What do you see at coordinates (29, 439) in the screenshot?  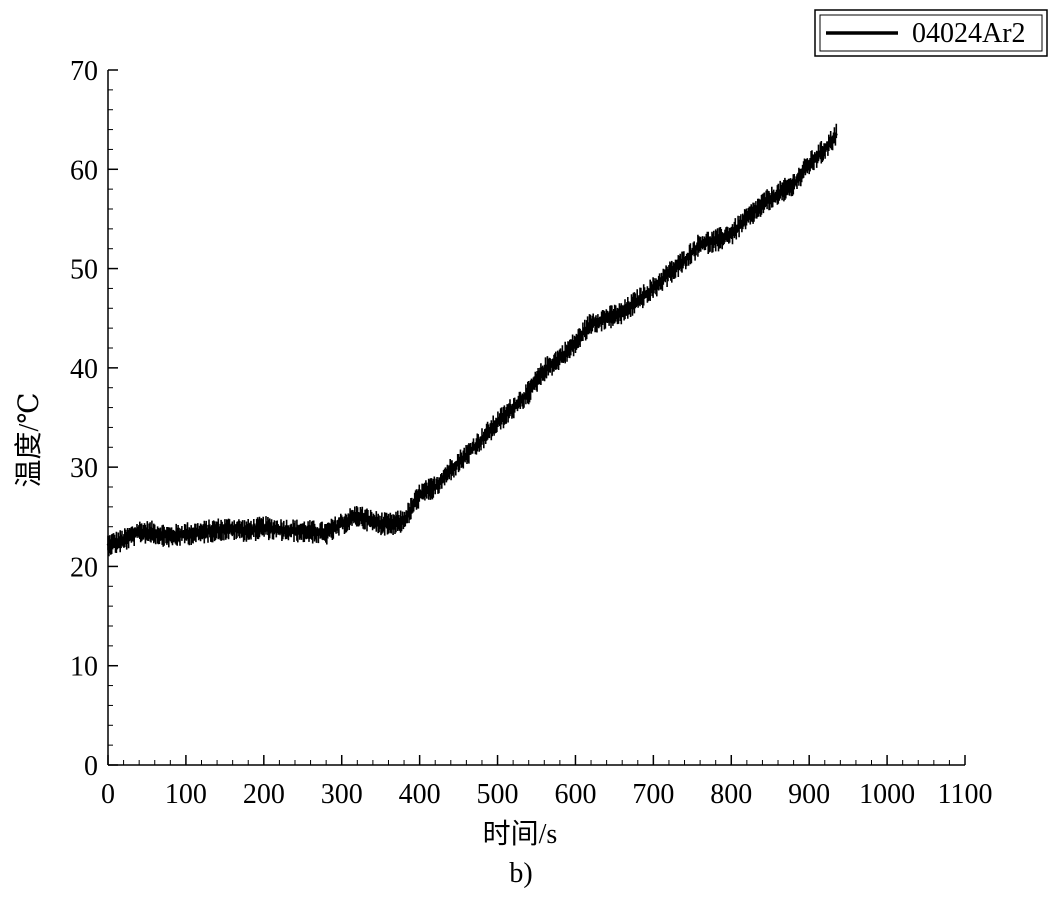 I see `y-axis-label: 温度/℃` at bounding box center [29, 439].